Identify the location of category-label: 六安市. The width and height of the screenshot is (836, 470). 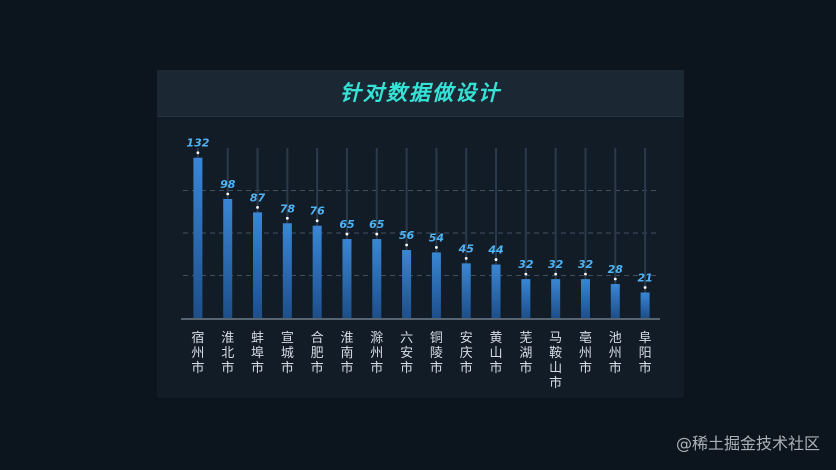
(406, 353).